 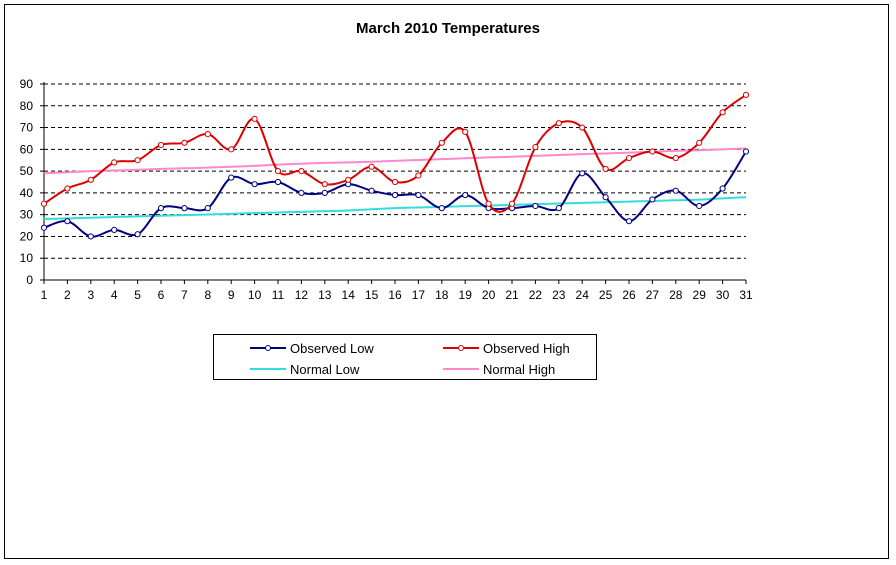 What do you see at coordinates (419, 295) in the screenshot?
I see `x-tick-label-17: 17` at bounding box center [419, 295].